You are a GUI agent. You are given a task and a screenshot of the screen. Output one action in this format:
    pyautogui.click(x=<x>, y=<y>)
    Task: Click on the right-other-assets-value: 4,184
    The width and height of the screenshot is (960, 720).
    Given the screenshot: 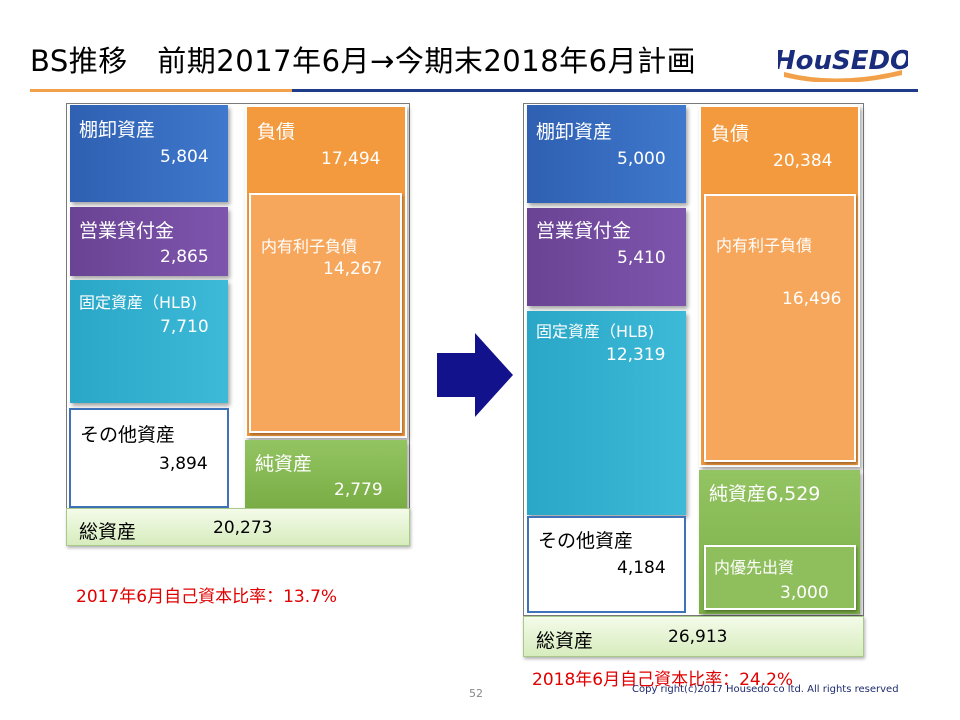 What is the action you would take?
    pyautogui.click(x=641, y=568)
    